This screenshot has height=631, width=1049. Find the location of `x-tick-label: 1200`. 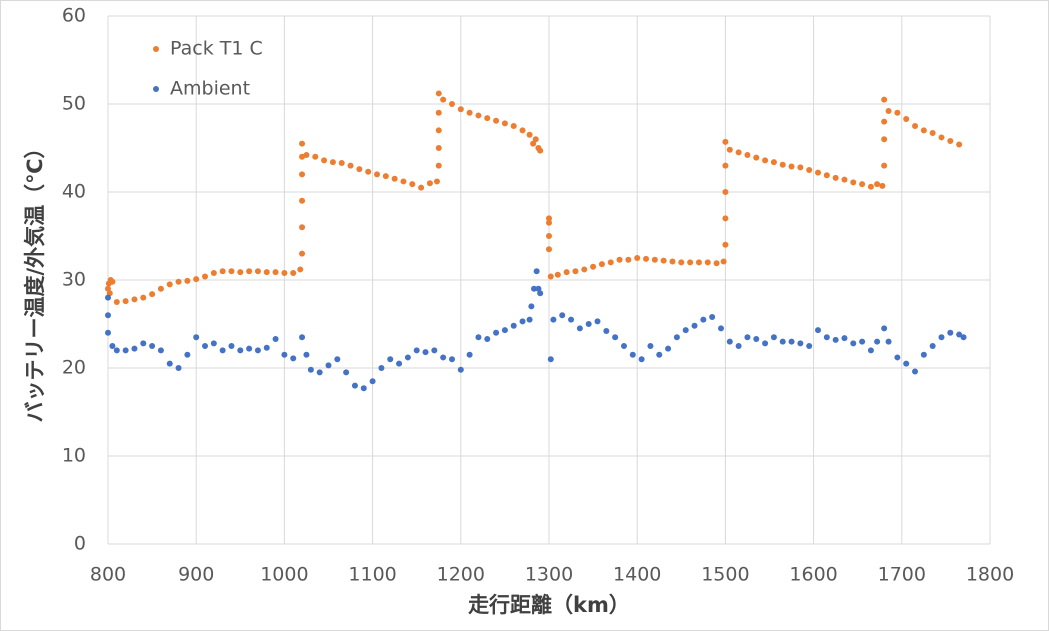

x-tick-label: 1200 is located at coordinates (461, 575).